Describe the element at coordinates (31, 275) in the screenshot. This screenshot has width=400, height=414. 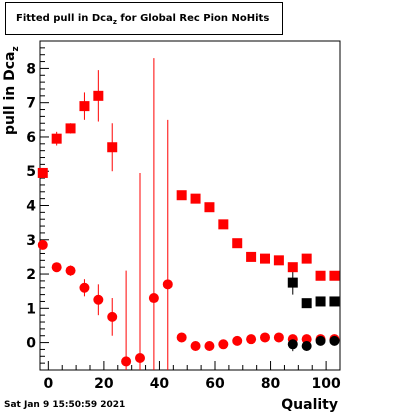
I see `y-tick-label: 2` at that location.